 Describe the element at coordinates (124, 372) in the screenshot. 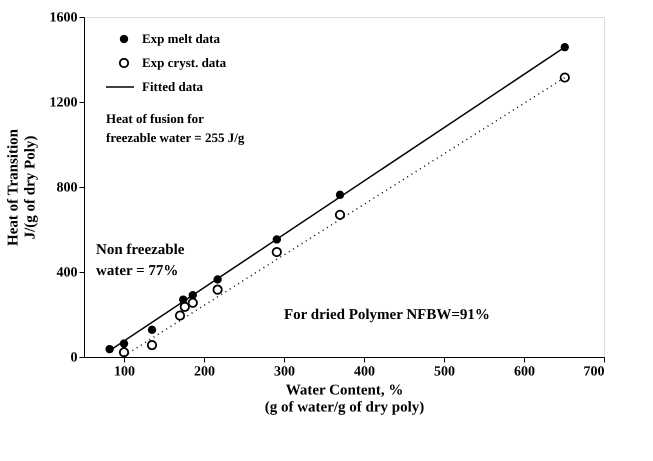

I see `x-tick-label: 100` at that location.